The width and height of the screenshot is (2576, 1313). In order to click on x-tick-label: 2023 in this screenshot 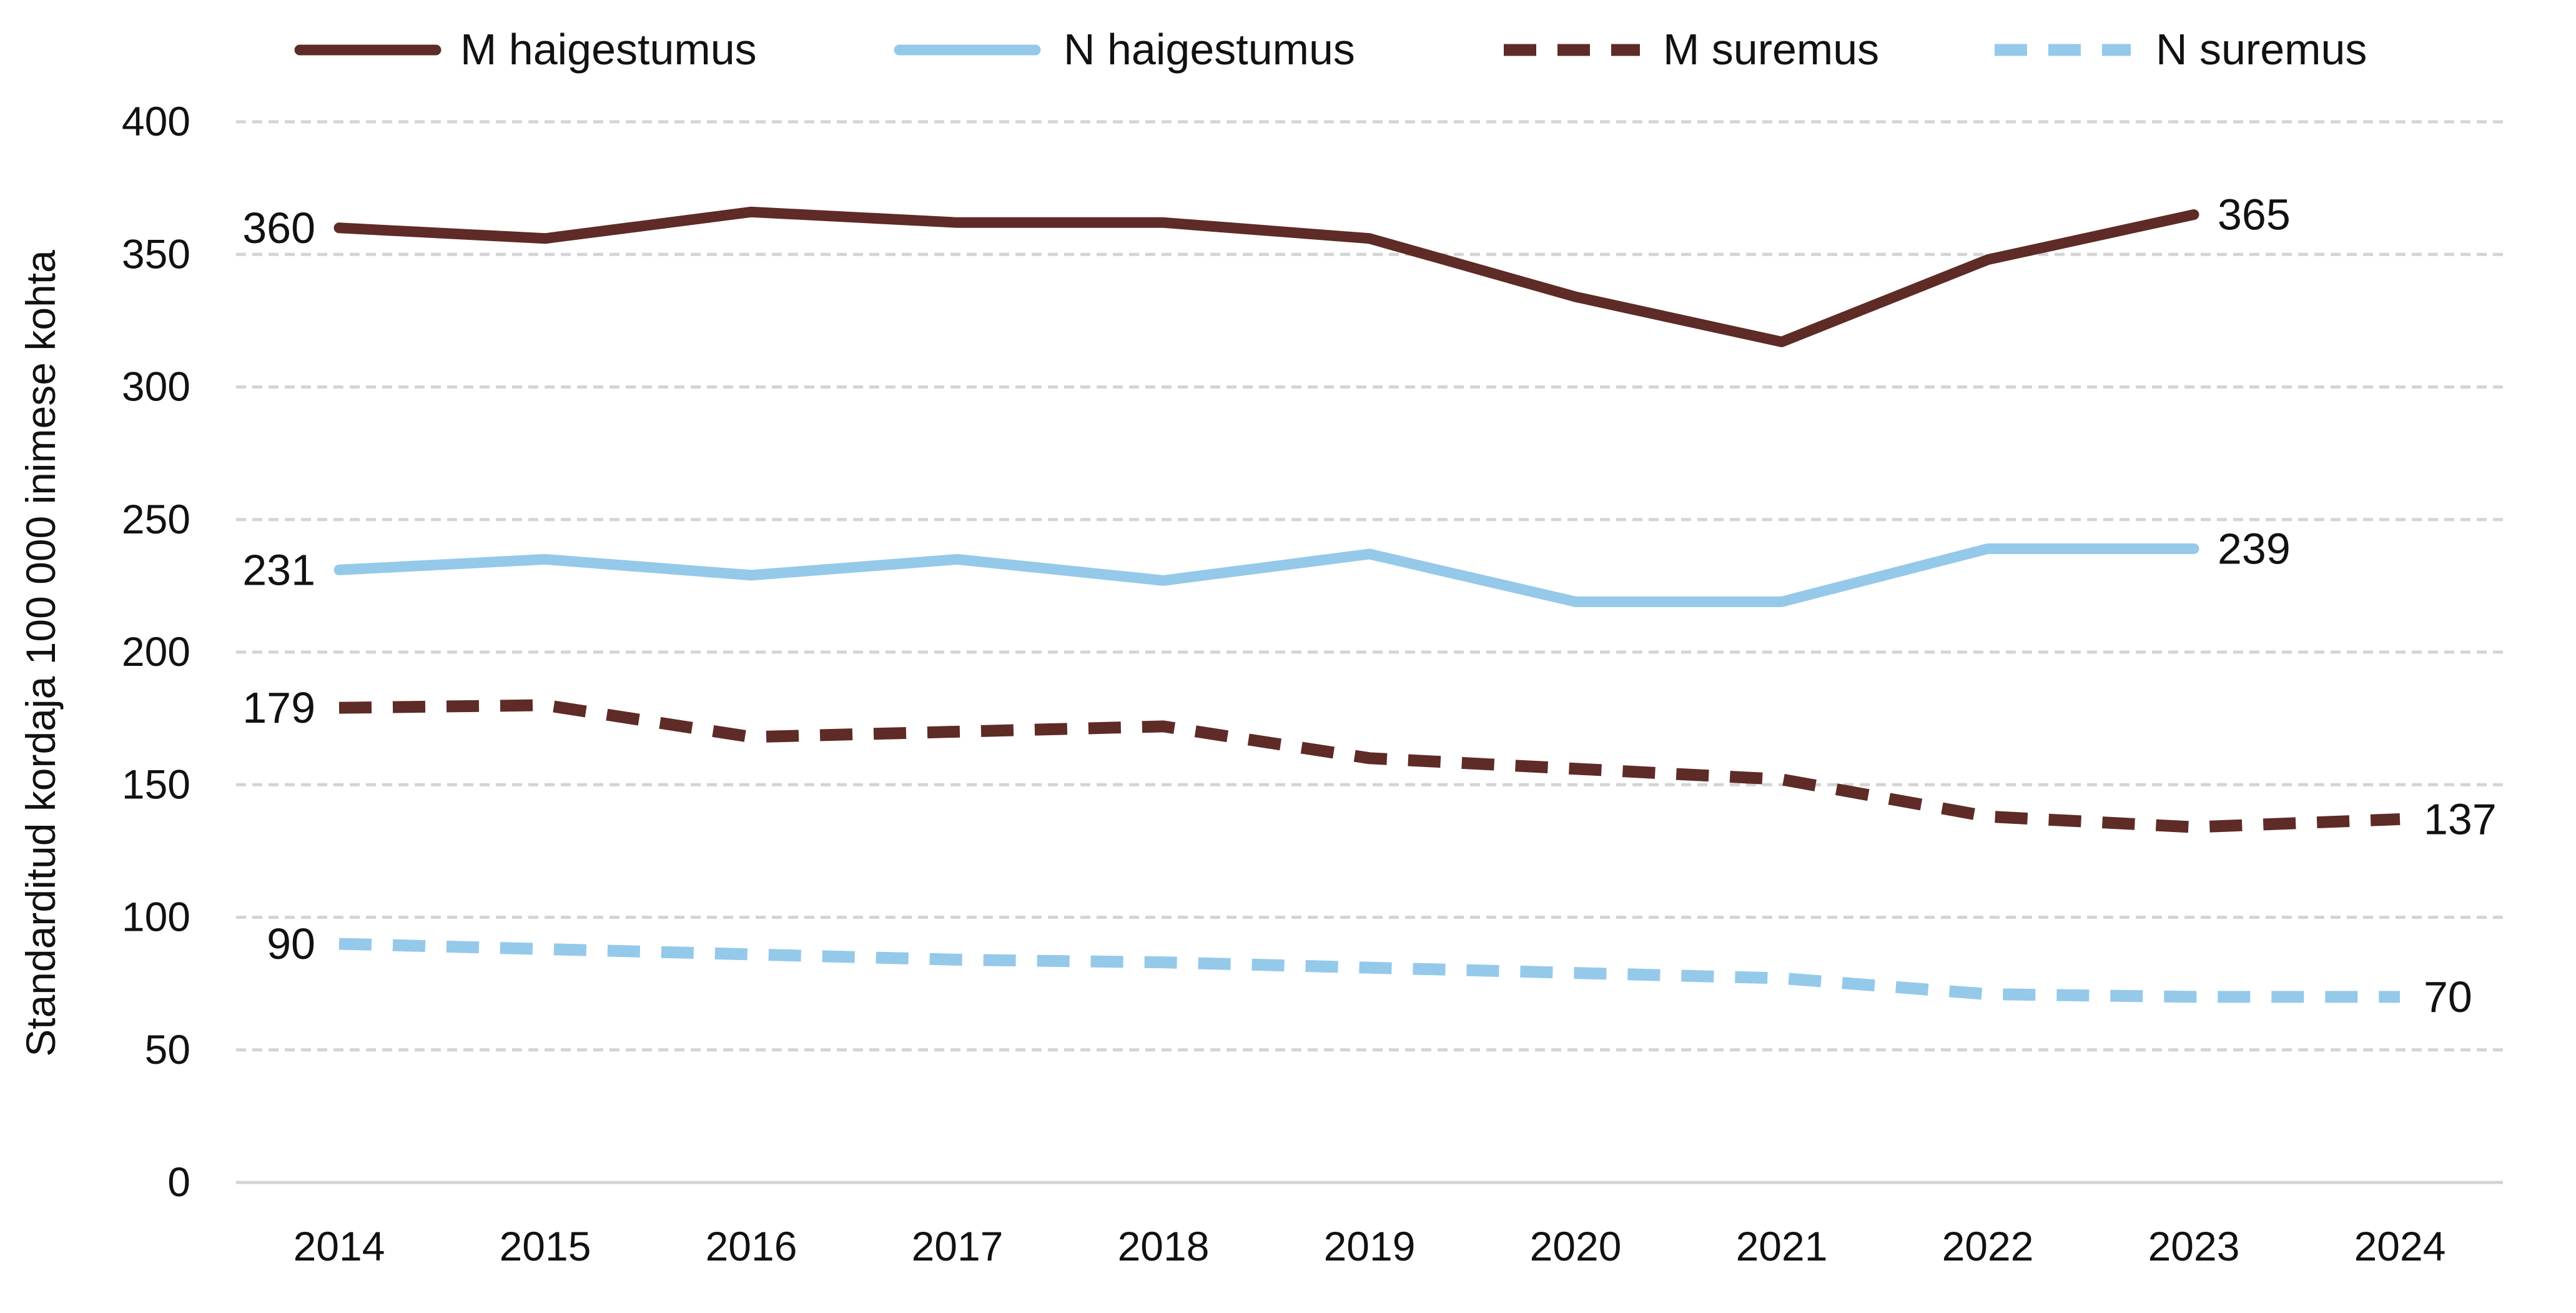, I will do `click(2194, 1246)`.